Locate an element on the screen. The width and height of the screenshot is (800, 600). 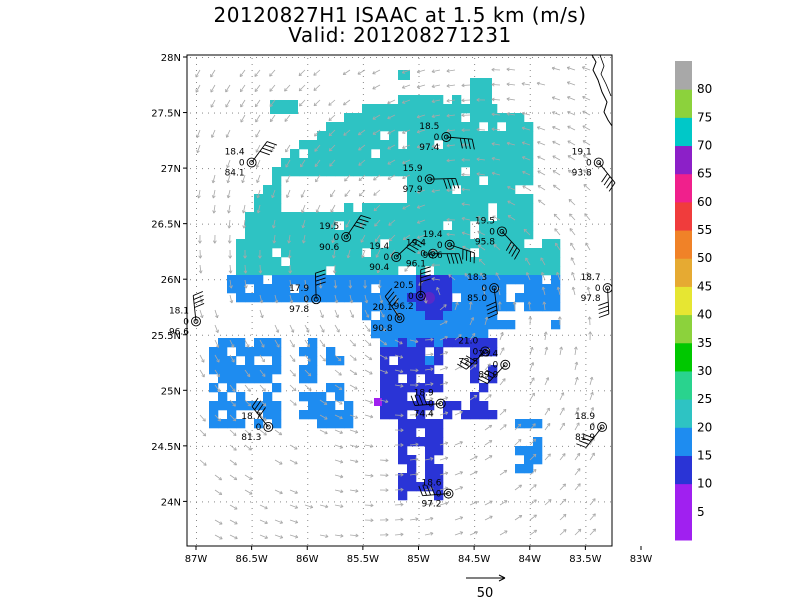
observation-station: 18.6097.2 is located at coordinates (436, 494).